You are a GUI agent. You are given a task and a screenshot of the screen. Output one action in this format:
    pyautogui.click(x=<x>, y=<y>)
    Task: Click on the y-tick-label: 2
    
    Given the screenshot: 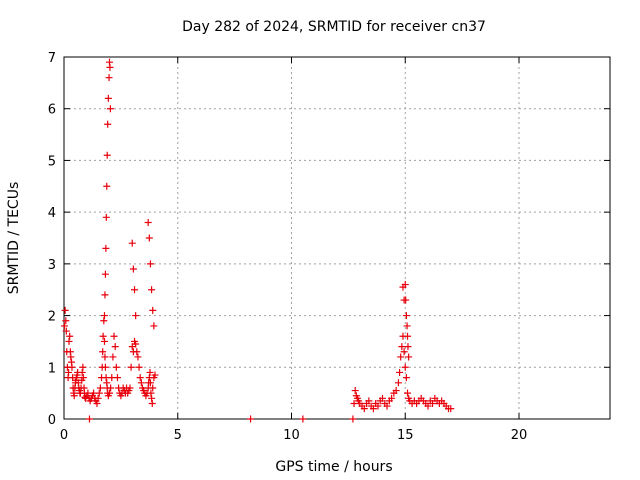 What is the action you would take?
    pyautogui.click(x=52, y=317)
    